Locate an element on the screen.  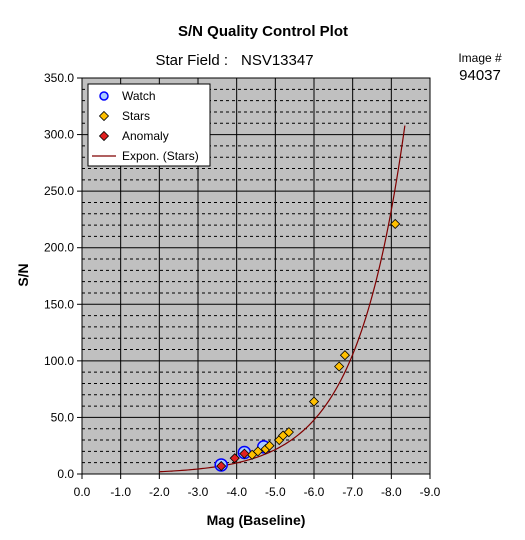
x-tick-label: -6.0 is located at coordinates (314, 492).